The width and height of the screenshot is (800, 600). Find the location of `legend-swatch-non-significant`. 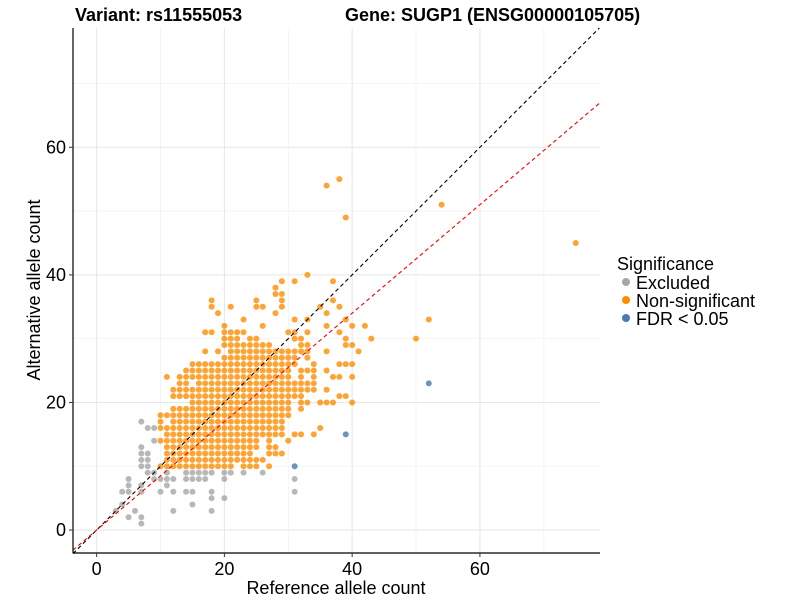

legend-swatch-non-significant is located at coordinates (626, 300).